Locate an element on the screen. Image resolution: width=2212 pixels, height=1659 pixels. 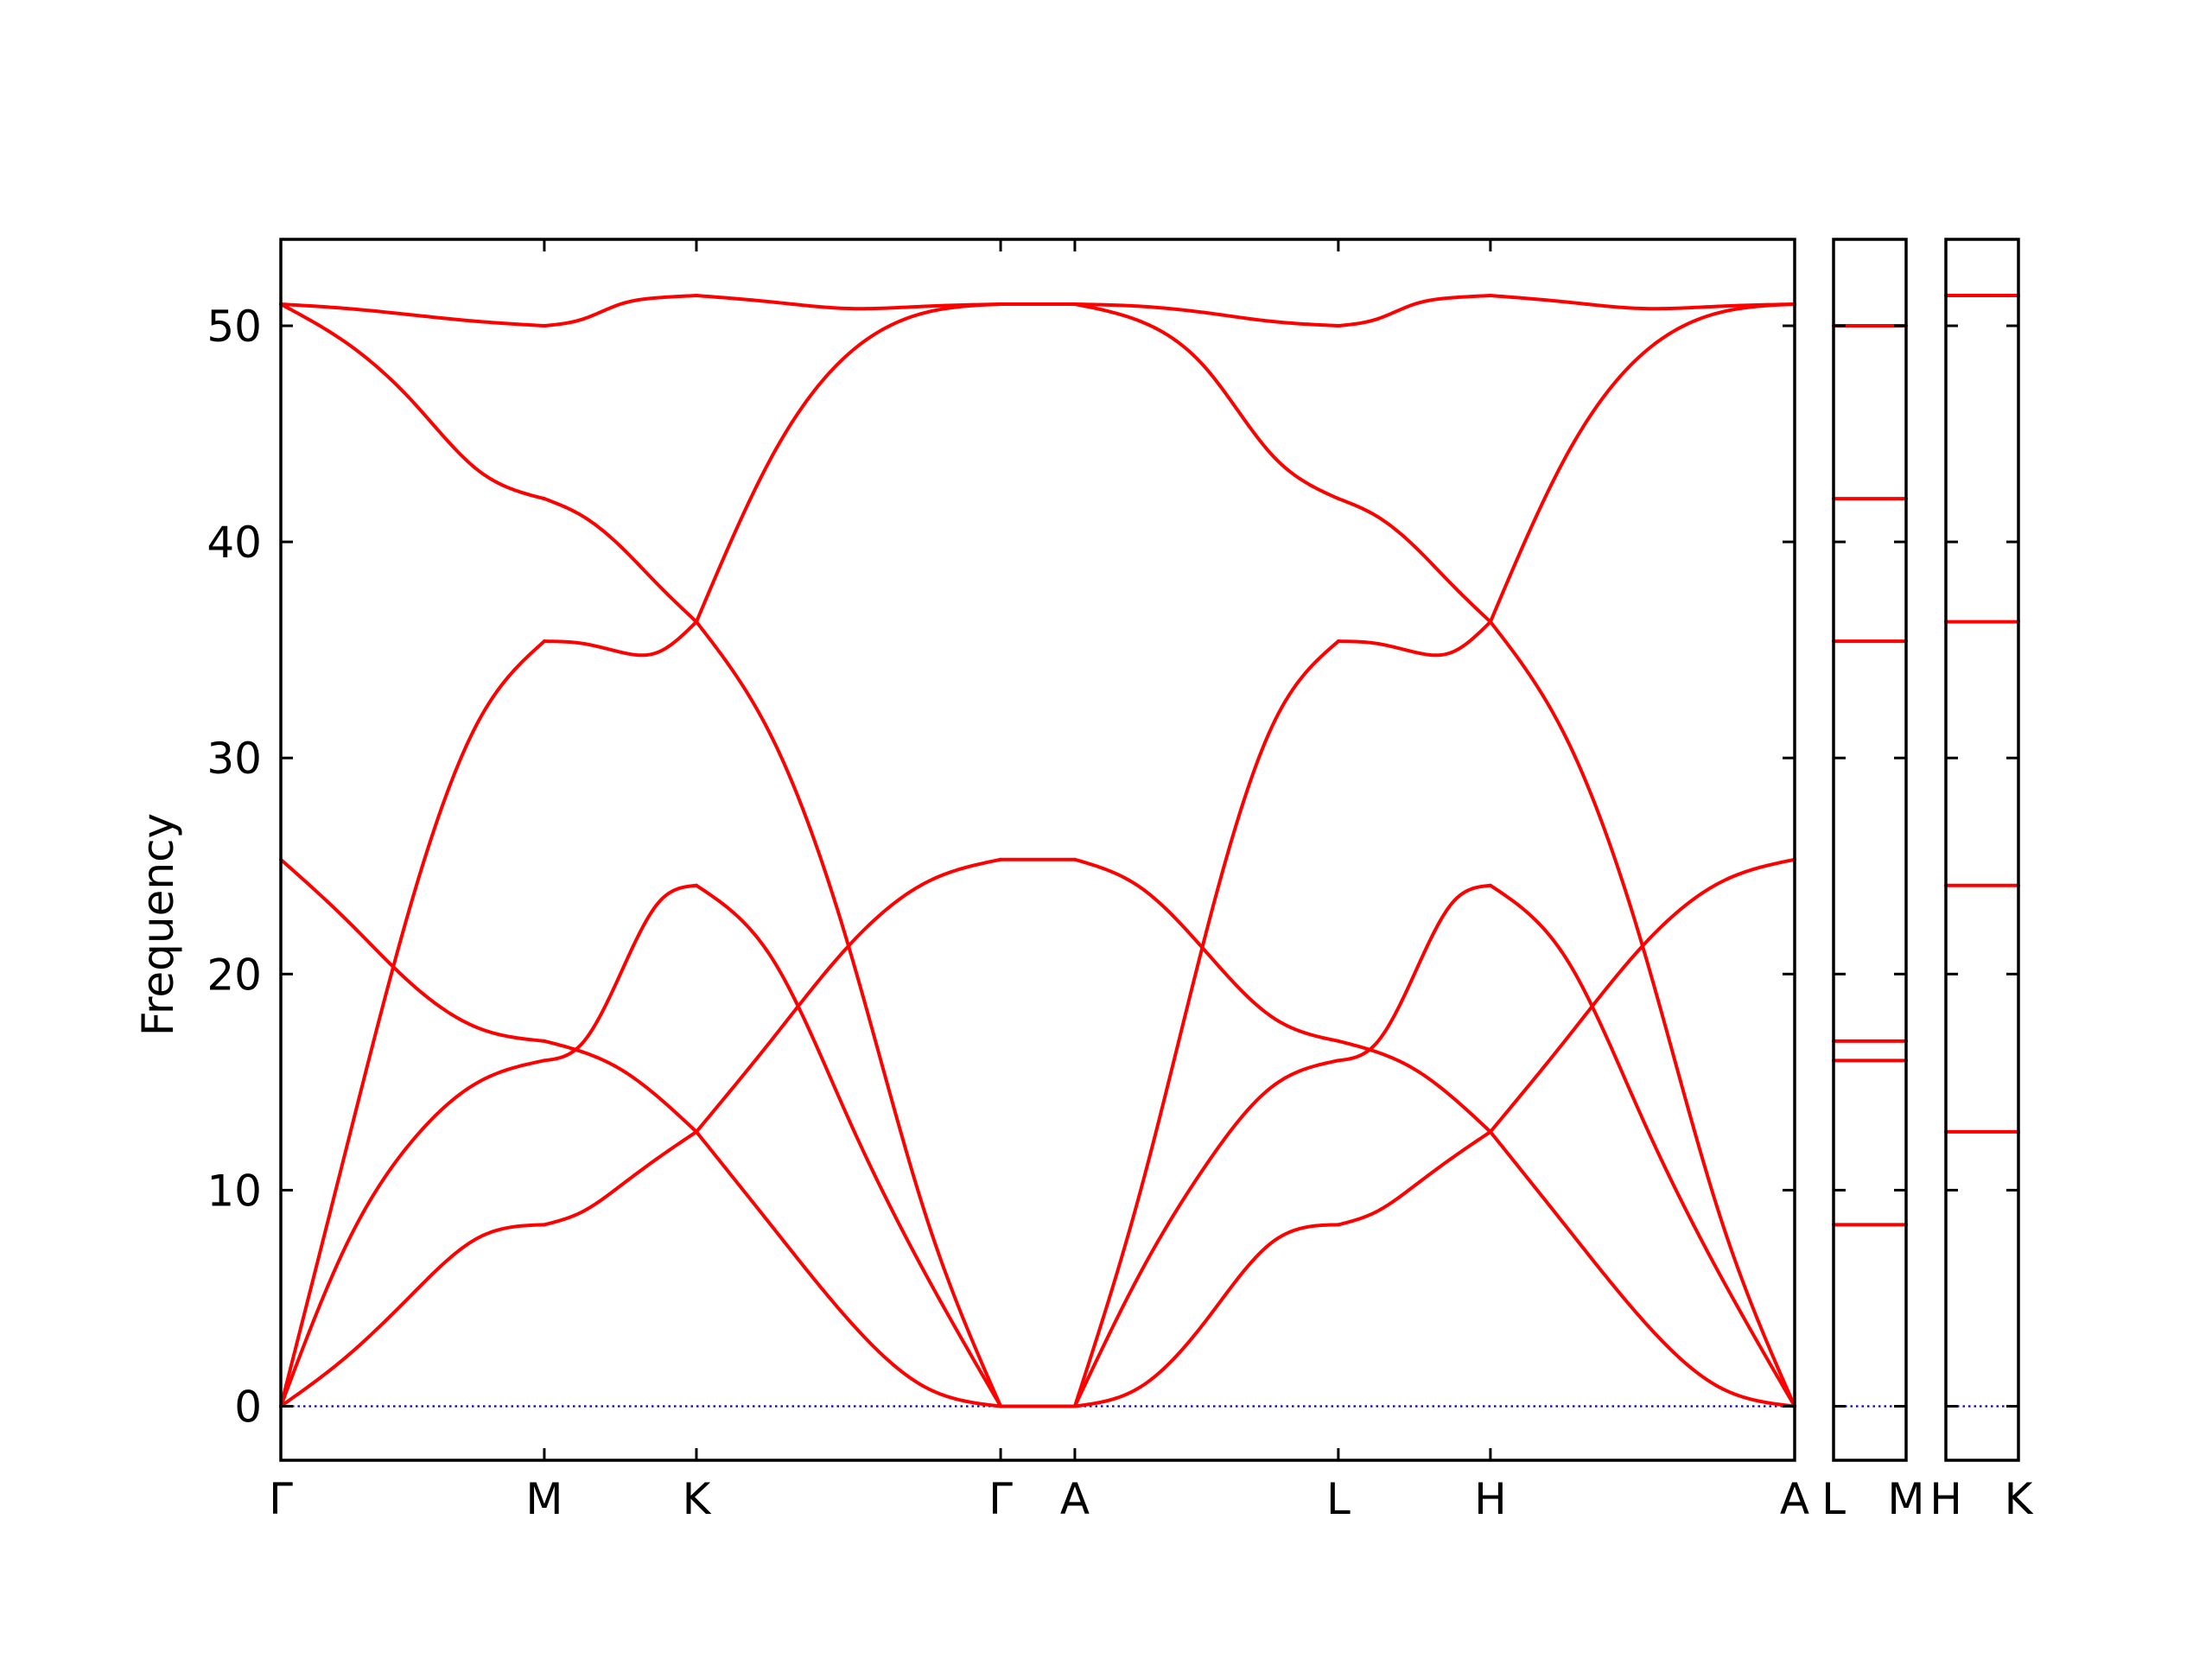
band-line-seg5-b2 is located at coordinates (1206, 1233).